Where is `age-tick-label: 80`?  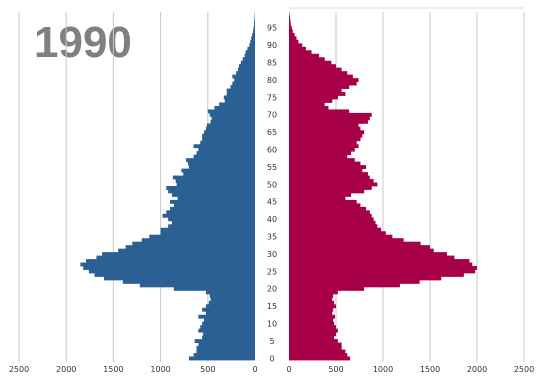
age-tick-label: 80 is located at coordinates (272, 80).